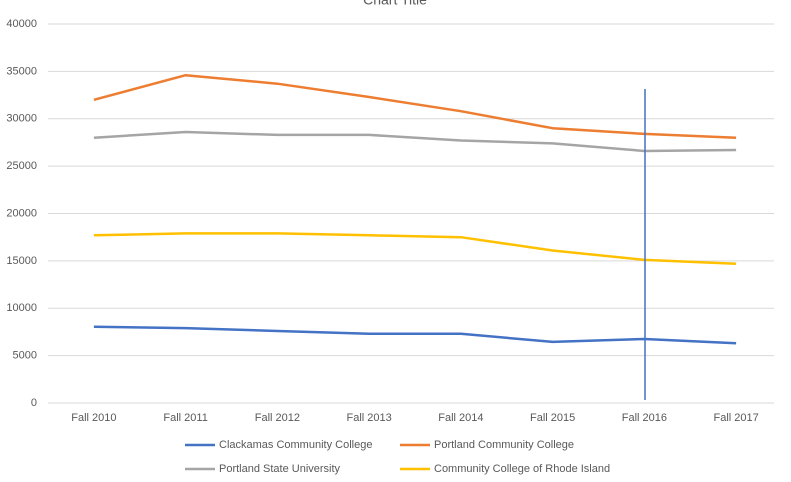  I want to click on x-tick-label: Fall 2014, so click(460, 418).